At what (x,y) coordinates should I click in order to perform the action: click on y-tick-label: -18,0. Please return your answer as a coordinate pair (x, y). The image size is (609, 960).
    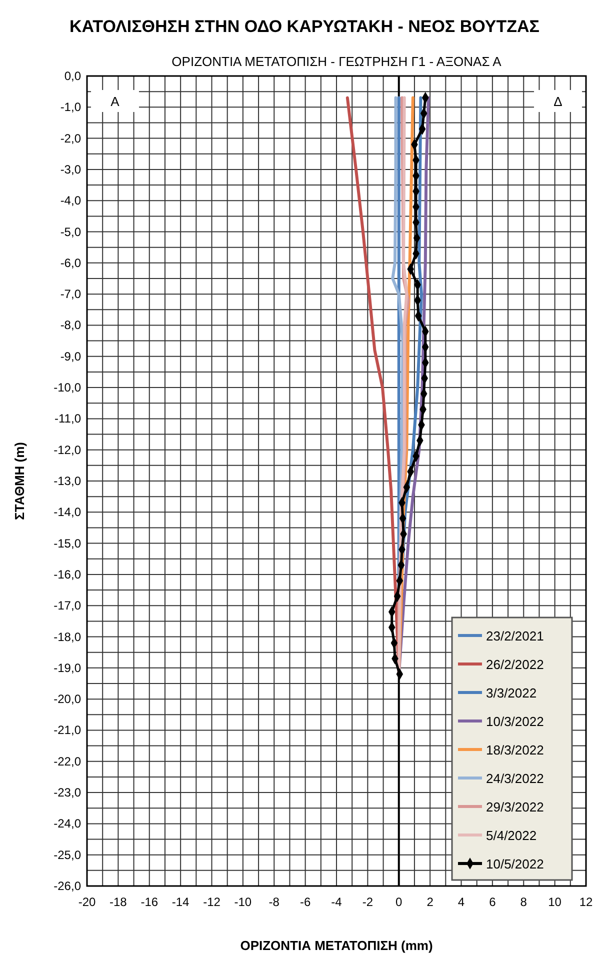
    Looking at the image, I should click on (68, 637).